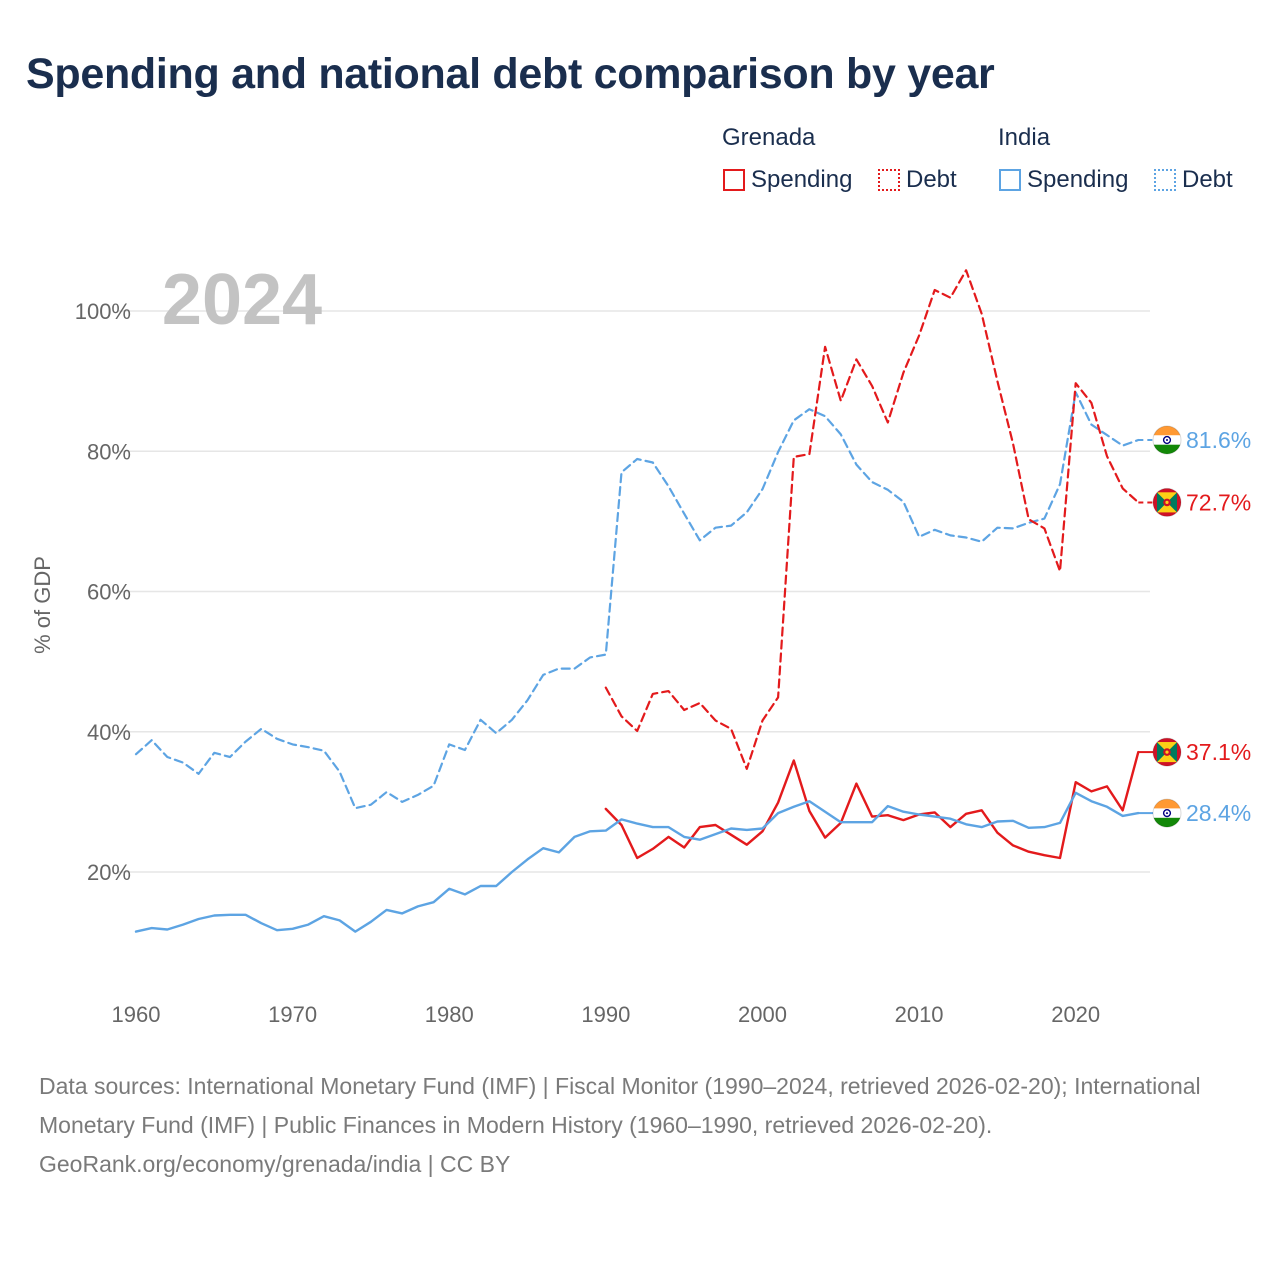  I want to click on end-value-label: 37.1%, so click(1218, 752).